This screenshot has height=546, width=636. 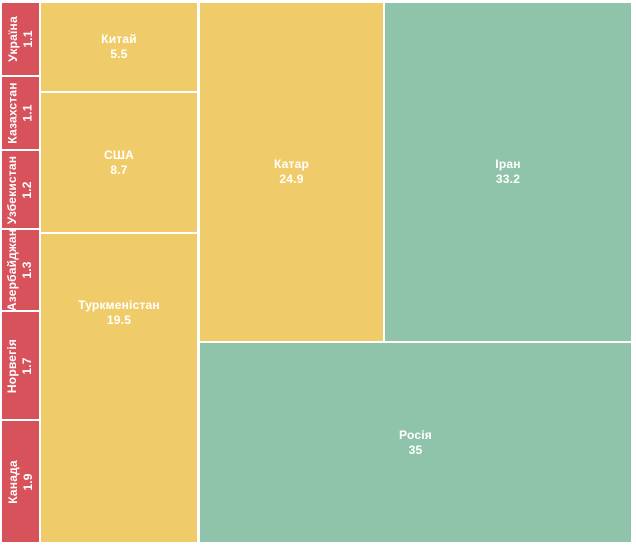 I want to click on cell-label: Канада, so click(x=12, y=481).